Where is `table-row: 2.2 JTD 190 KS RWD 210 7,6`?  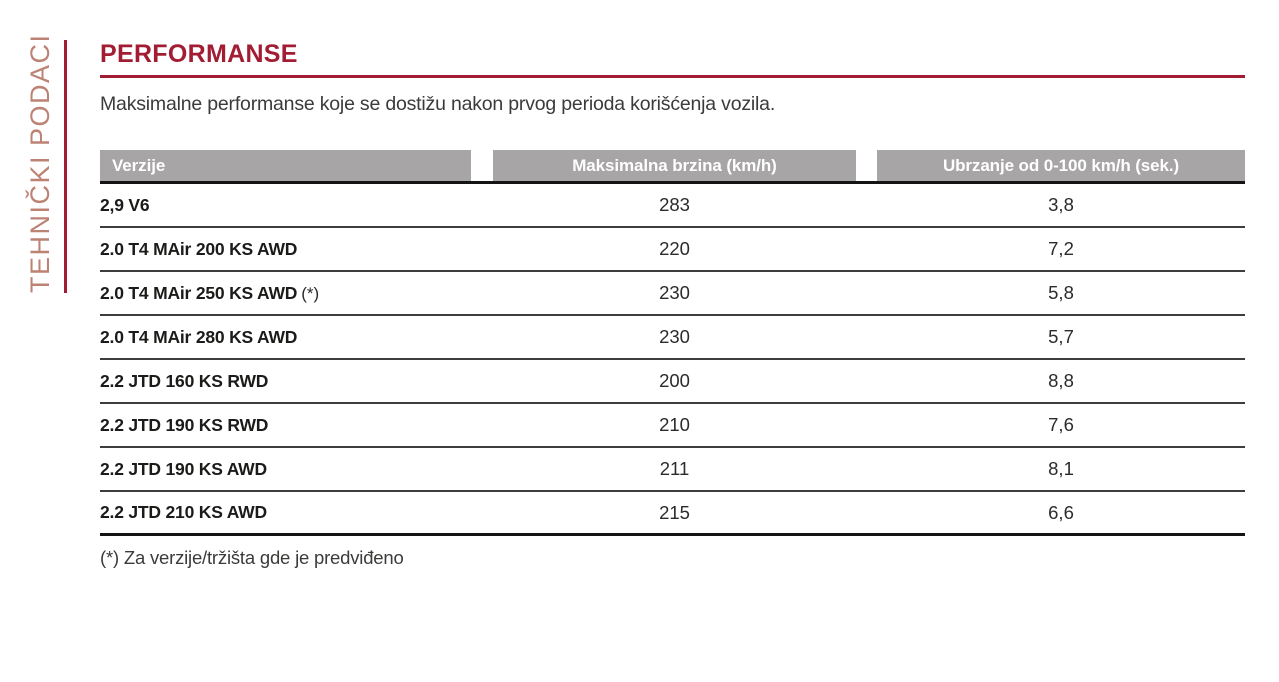
table-row: 2.2 JTD 190 KS RWD 210 7,6 is located at coordinates (672, 426).